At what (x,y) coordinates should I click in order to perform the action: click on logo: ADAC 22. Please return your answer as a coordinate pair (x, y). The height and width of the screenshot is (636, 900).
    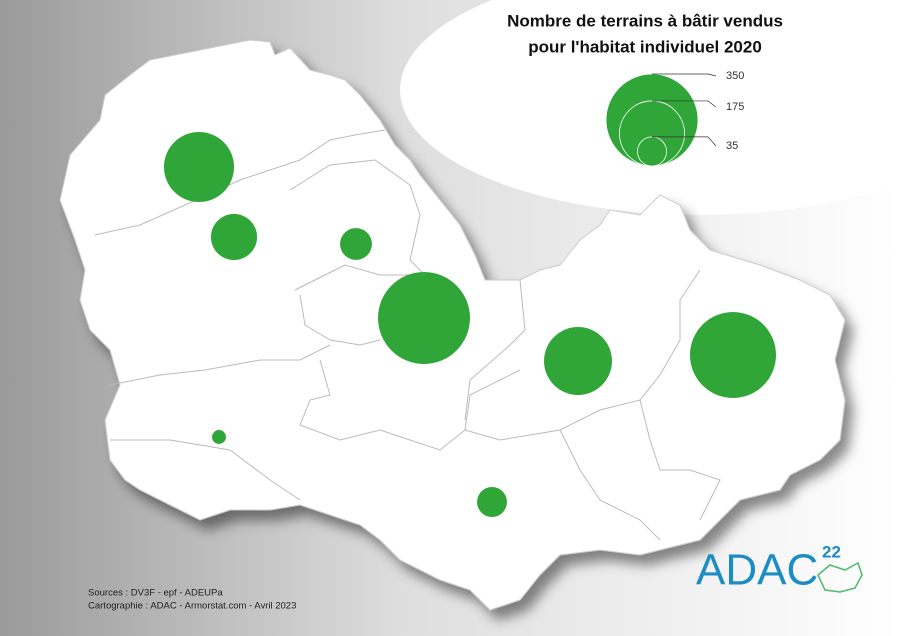
    Looking at the image, I should click on (779, 568).